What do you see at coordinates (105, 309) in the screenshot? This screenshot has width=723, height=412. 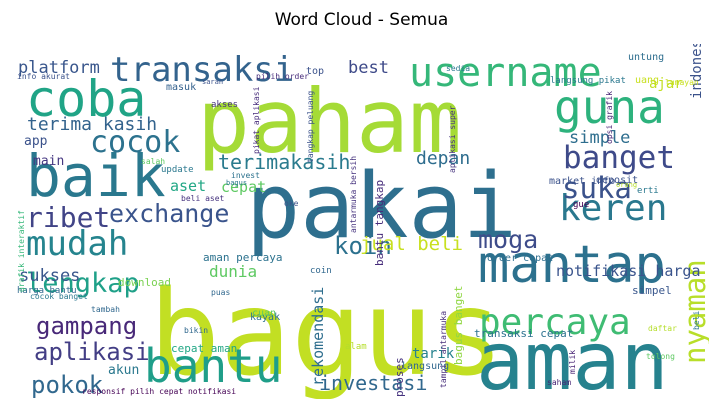 I see `word-tambah: tambah` at bounding box center [105, 309].